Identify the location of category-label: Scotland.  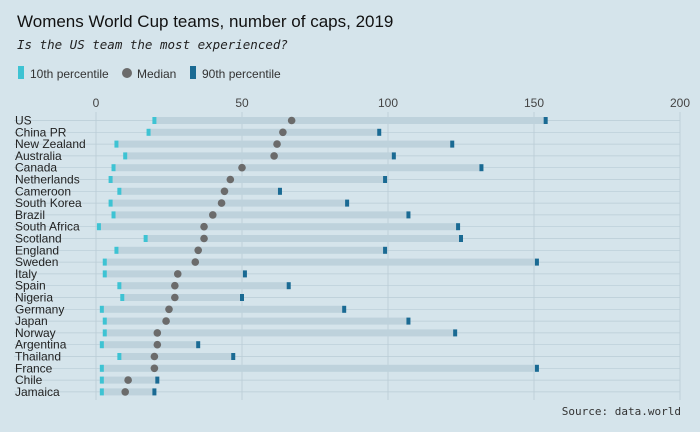
(38, 239).